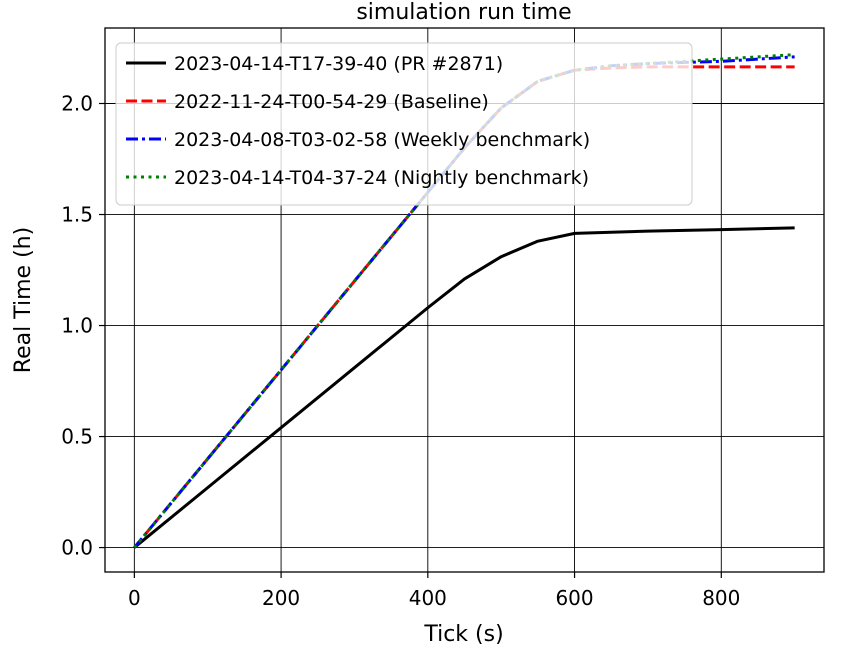  Describe the element at coordinates (77, 548) in the screenshot. I see `y-tick-label: 0.0` at that location.